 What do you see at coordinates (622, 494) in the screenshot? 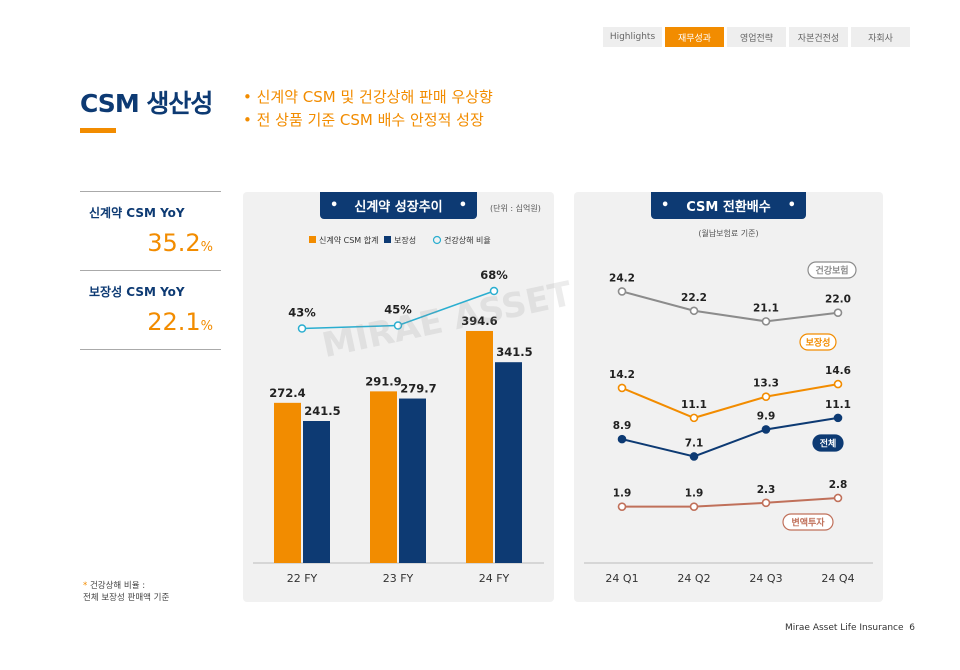
I see `data-label: 1.9` at bounding box center [622, 494].